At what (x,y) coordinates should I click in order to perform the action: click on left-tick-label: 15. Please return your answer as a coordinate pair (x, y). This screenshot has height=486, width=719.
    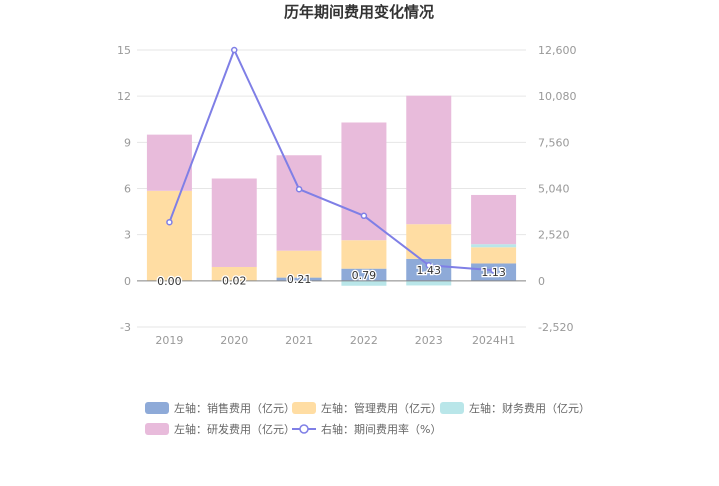
    Looking at the image, I should click on (124, 50).